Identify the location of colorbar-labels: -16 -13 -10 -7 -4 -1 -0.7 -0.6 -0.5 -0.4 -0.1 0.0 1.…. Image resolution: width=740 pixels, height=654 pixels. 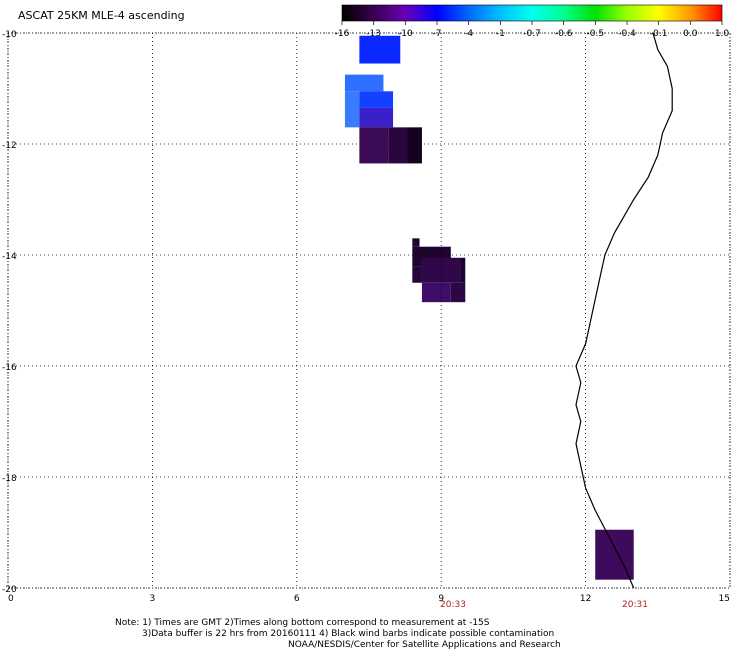
(532, 30).